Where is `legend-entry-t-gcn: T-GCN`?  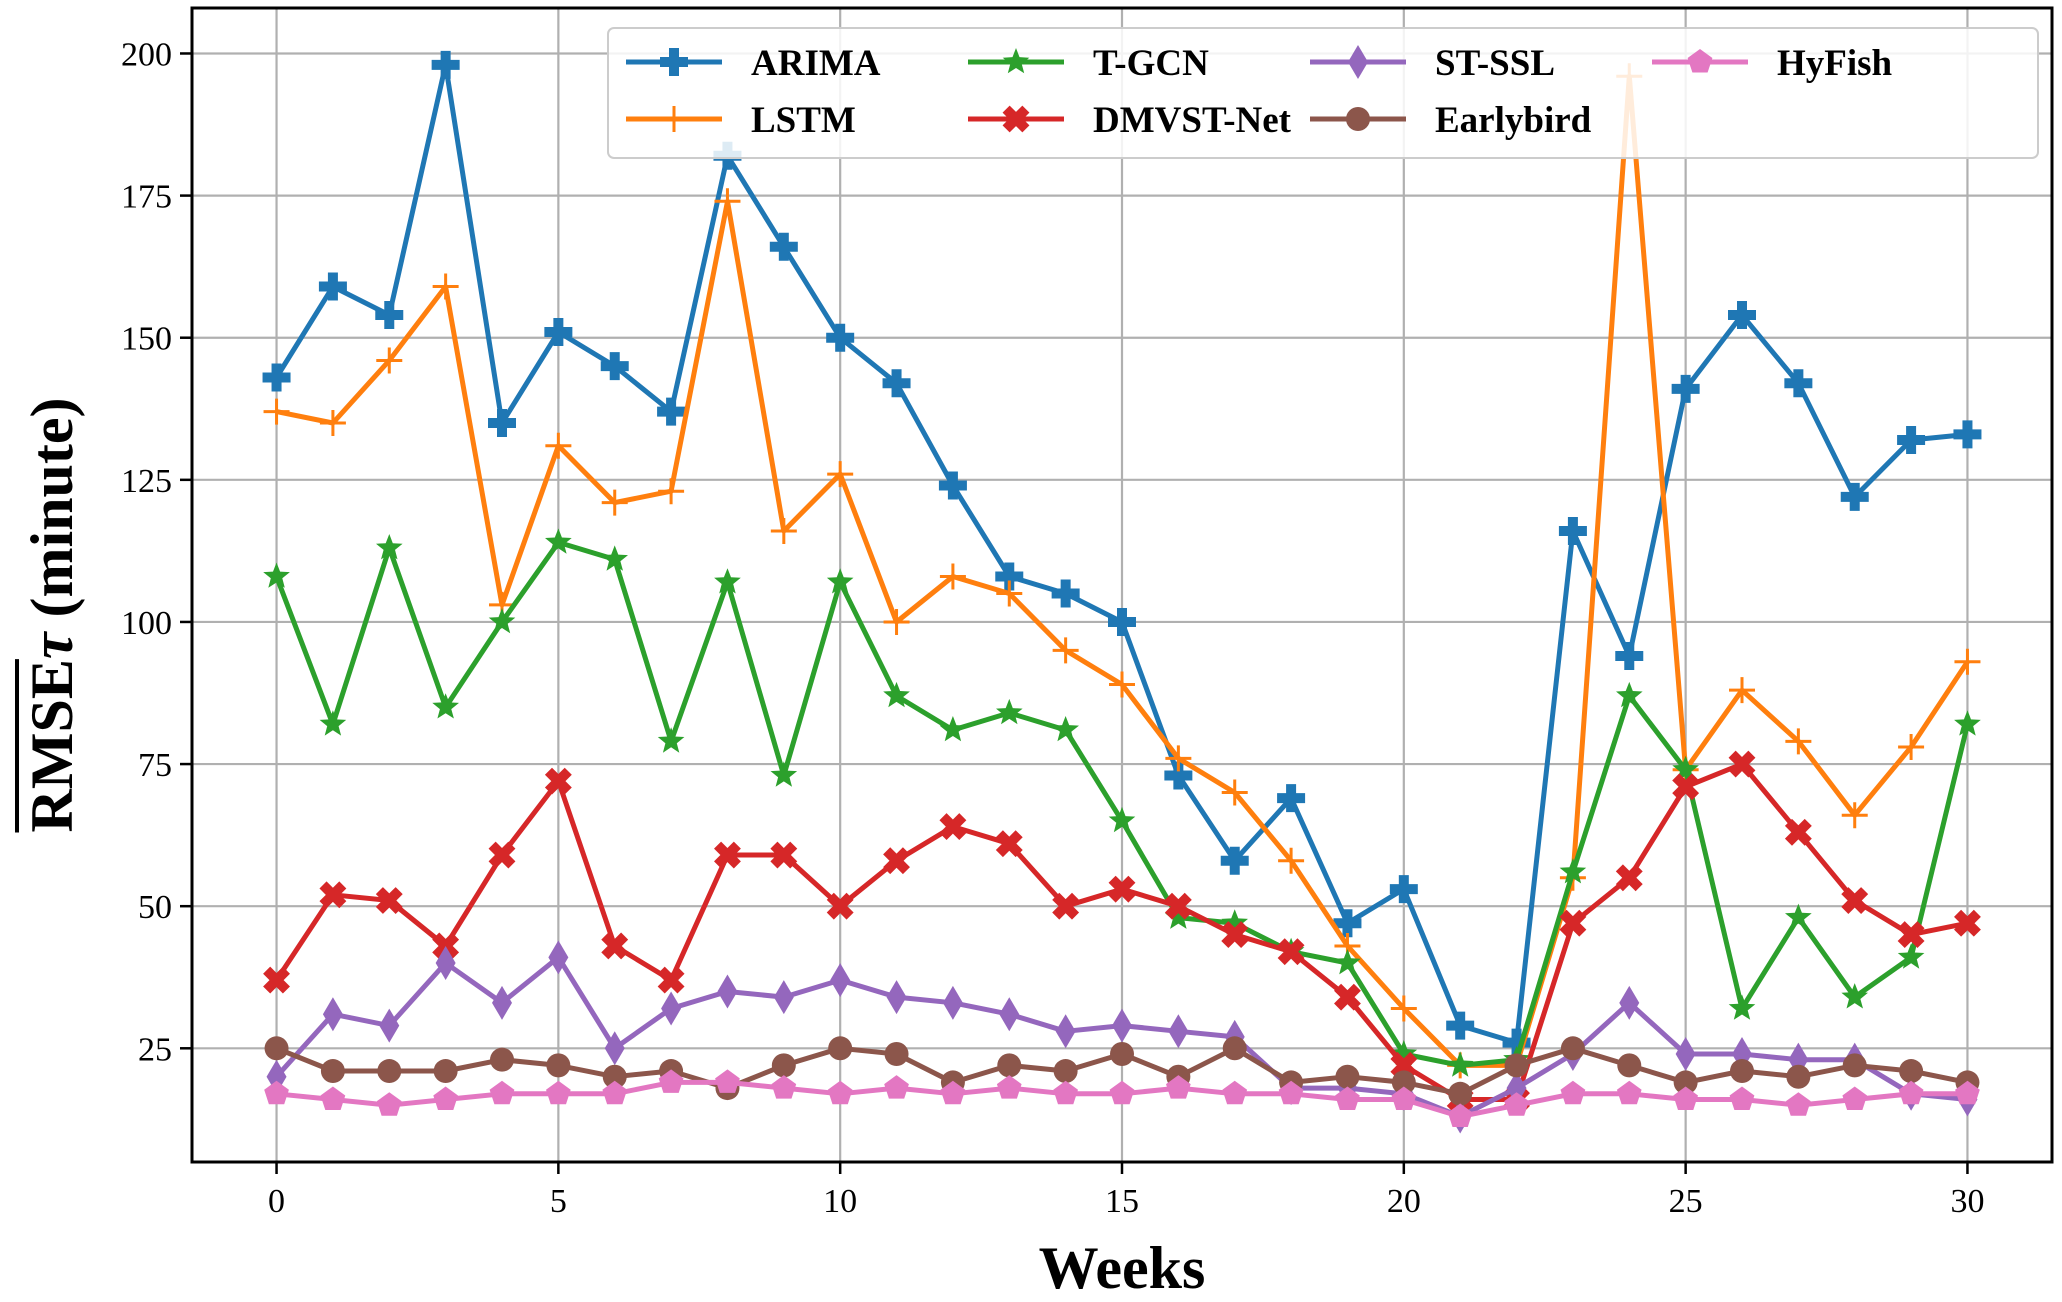
legend-entry-t-gcn: T-GCN is located at coordinates (1088, 63).